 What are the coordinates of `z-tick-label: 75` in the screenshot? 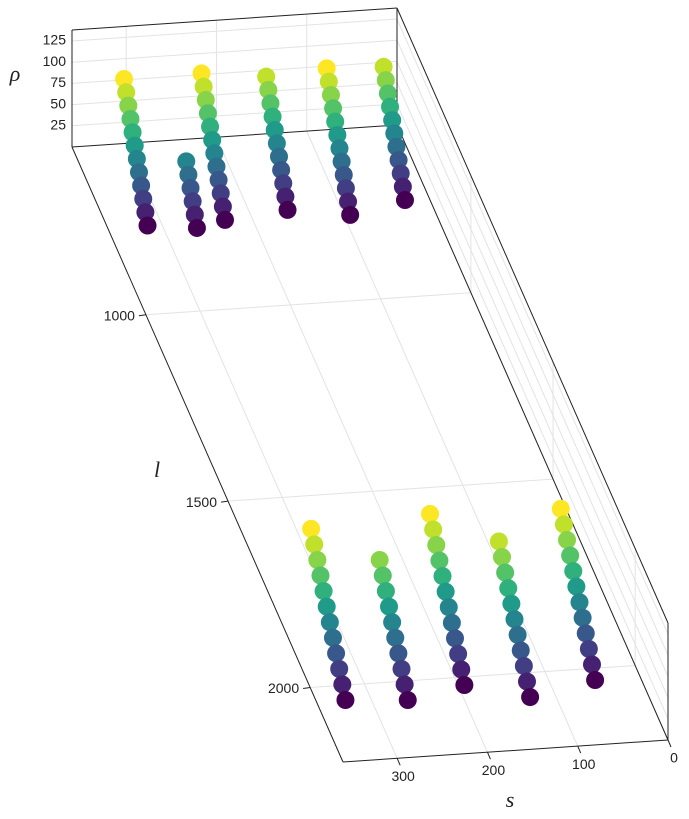 It's located at (58, 82).